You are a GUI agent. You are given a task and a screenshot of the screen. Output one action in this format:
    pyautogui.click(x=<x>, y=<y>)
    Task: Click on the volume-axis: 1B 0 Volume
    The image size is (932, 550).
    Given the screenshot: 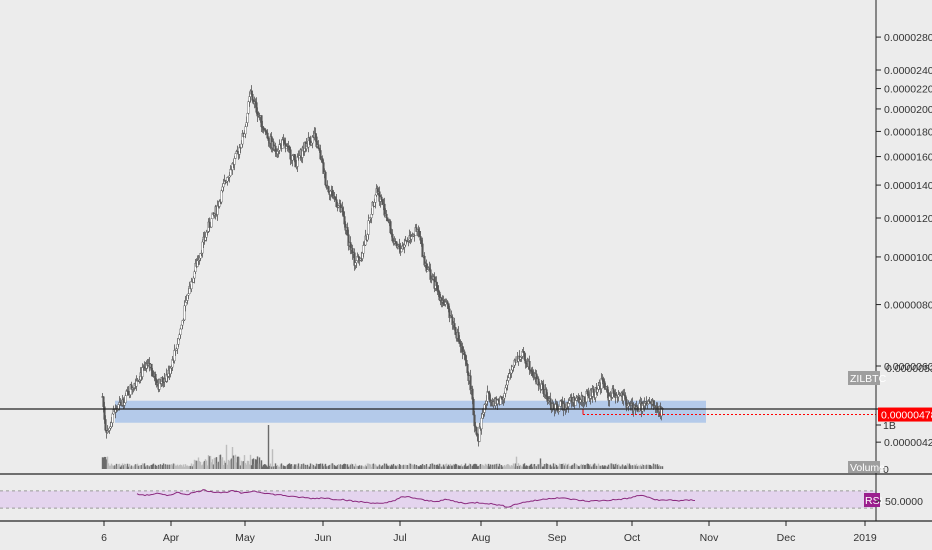 What is the action you would take?
    pyautogui.click(x=872, y=448)
    